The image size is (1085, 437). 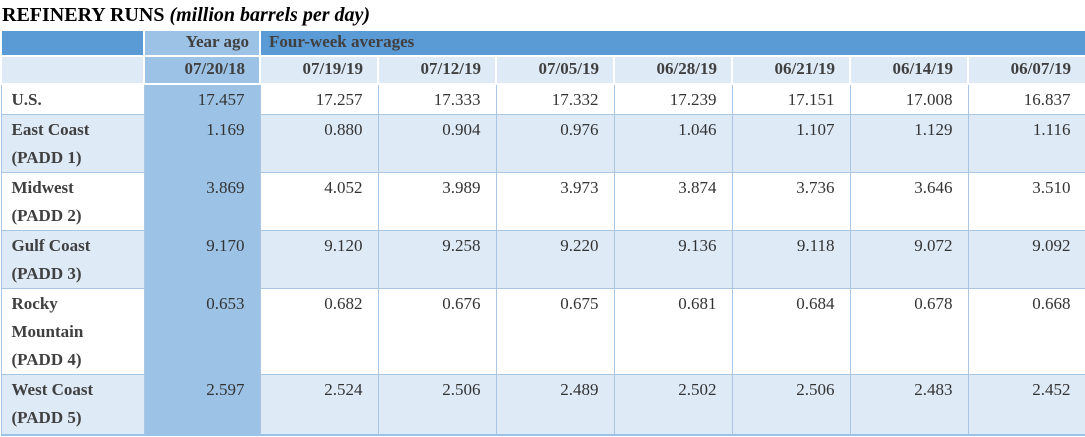 I want to click on date-corner-cell, so click(x=72, y=70).